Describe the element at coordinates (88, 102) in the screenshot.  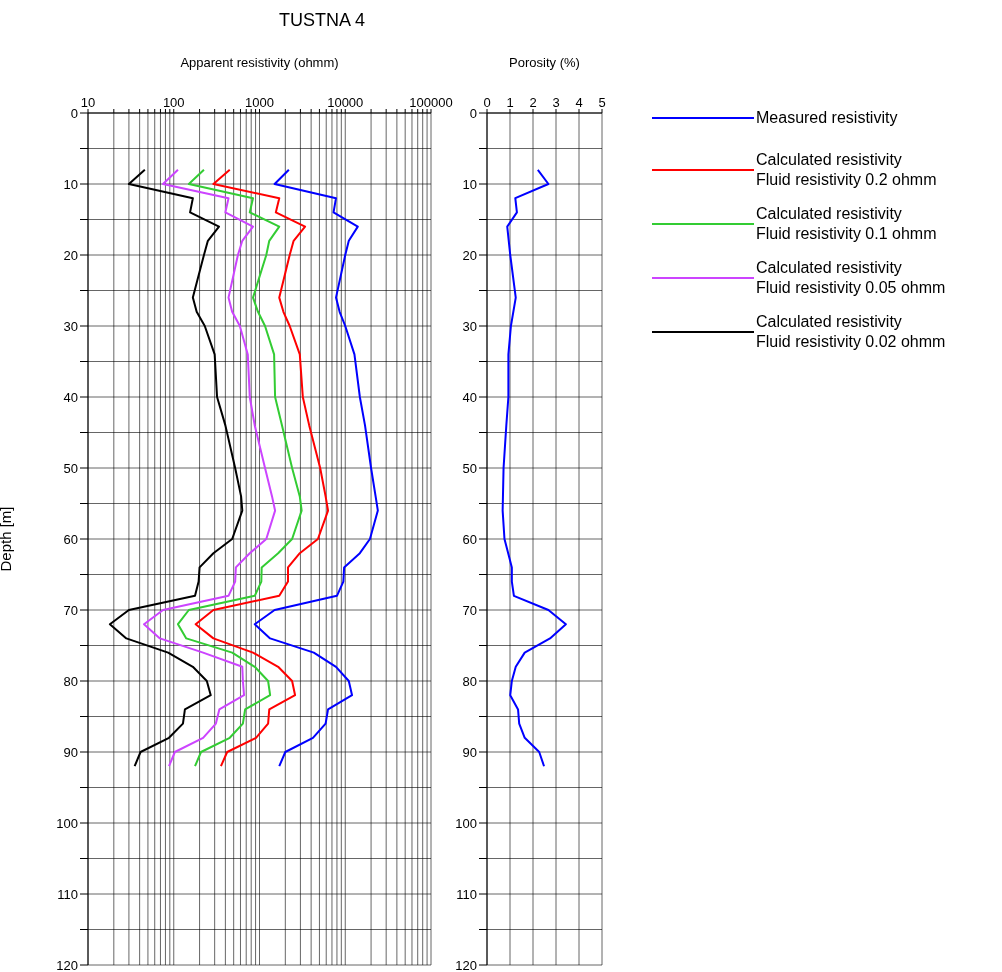
I see `x-tick-label: 10` at that location.